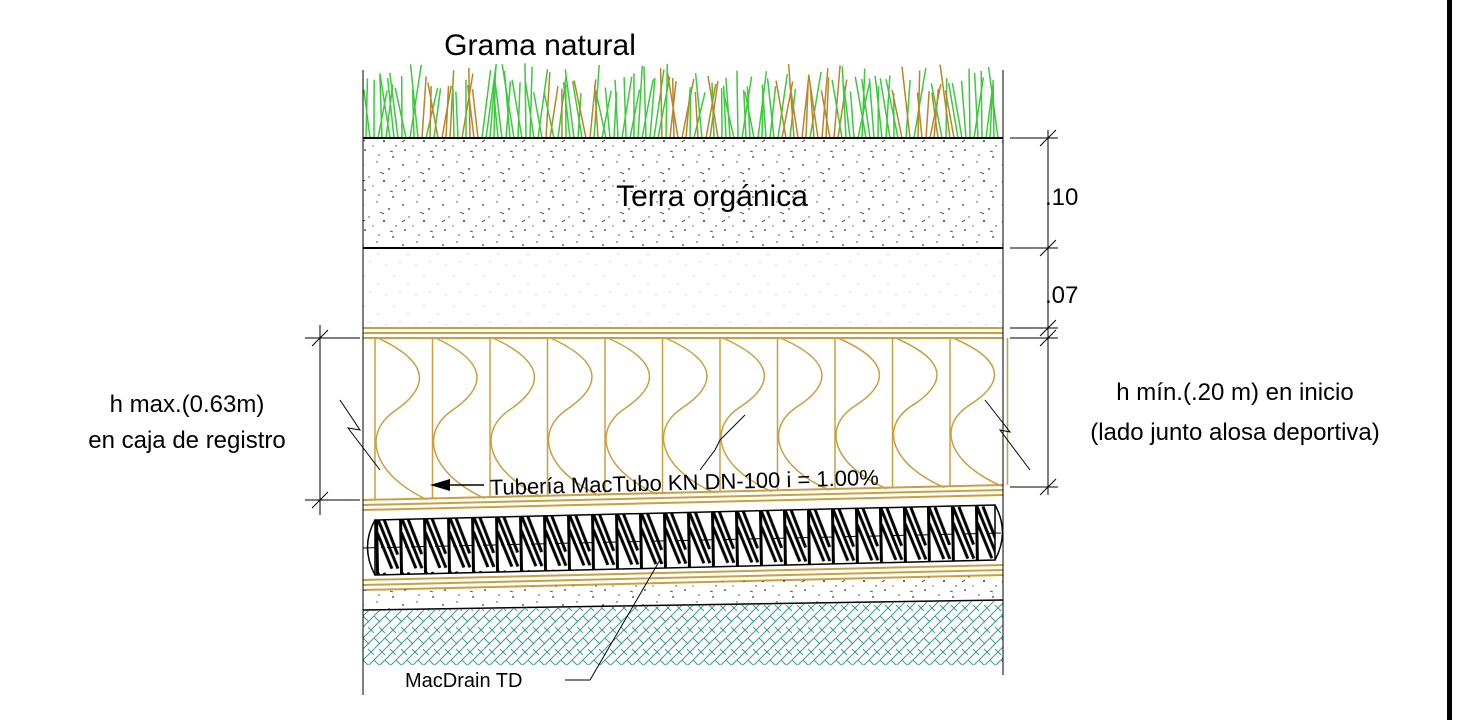  Describe the element at coordinates (187, 404) in the screenshot. I see `h-max-label: h max.(0.63m)` at that location.